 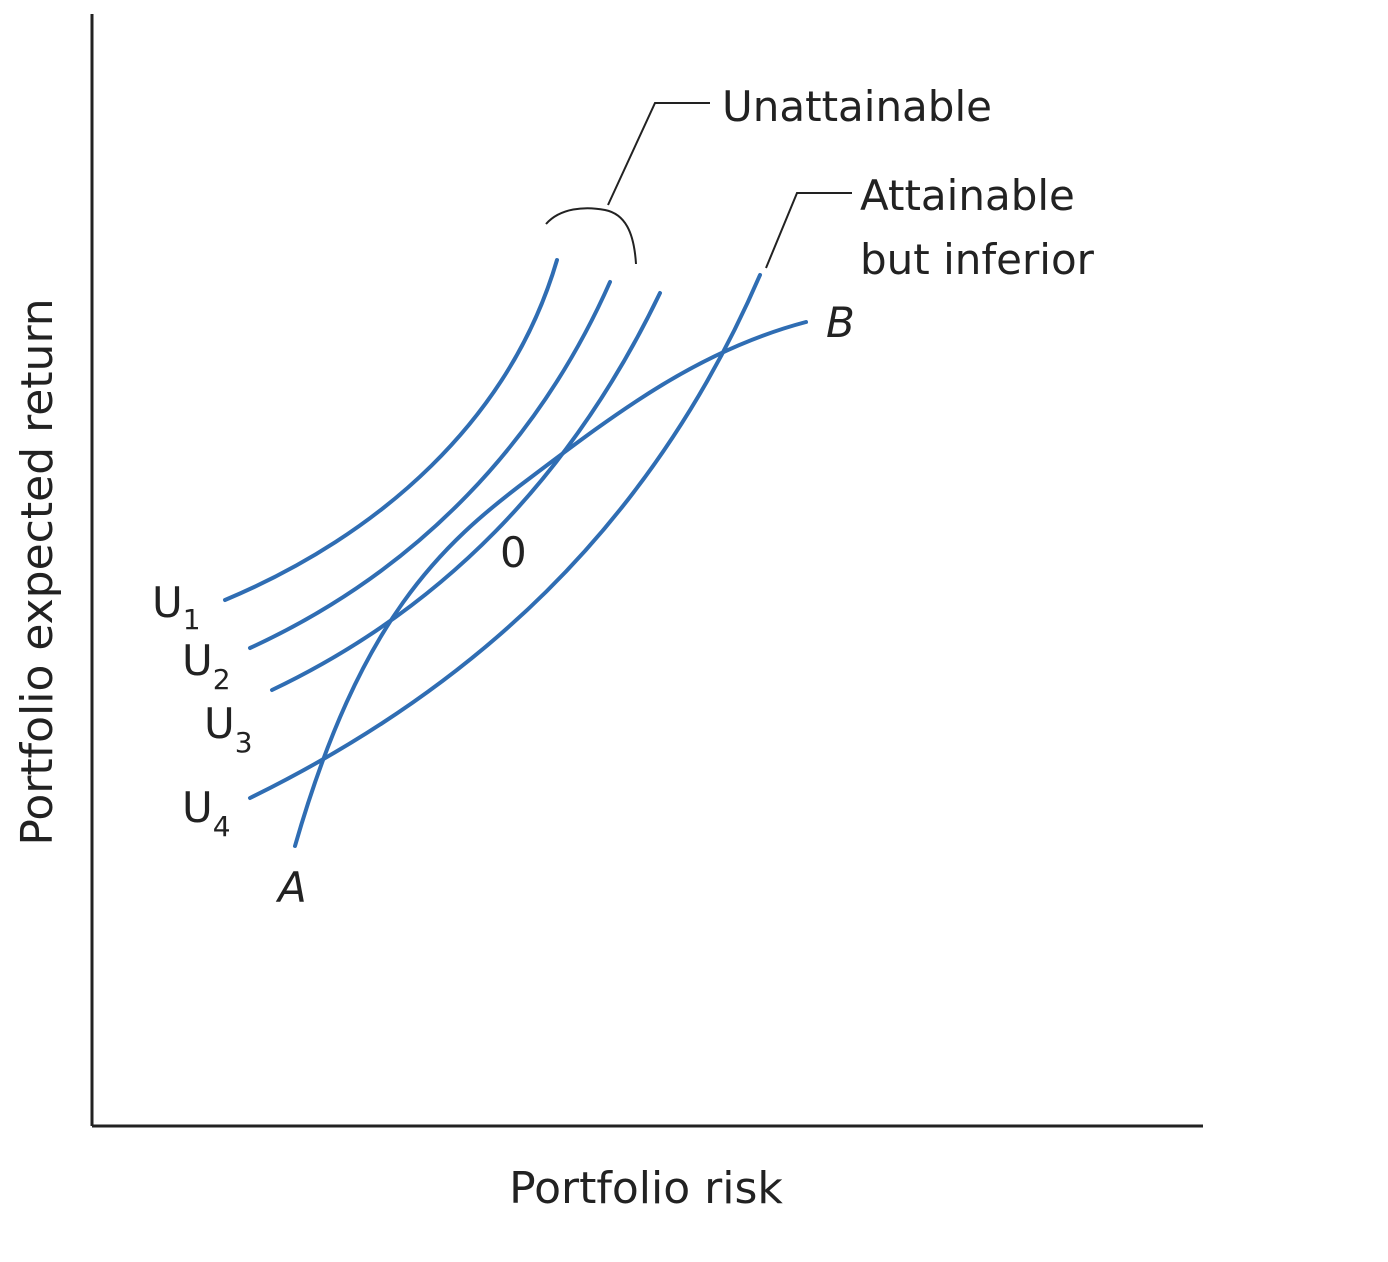 I want to click on u3-label: U3, so click(x=228, y=729).